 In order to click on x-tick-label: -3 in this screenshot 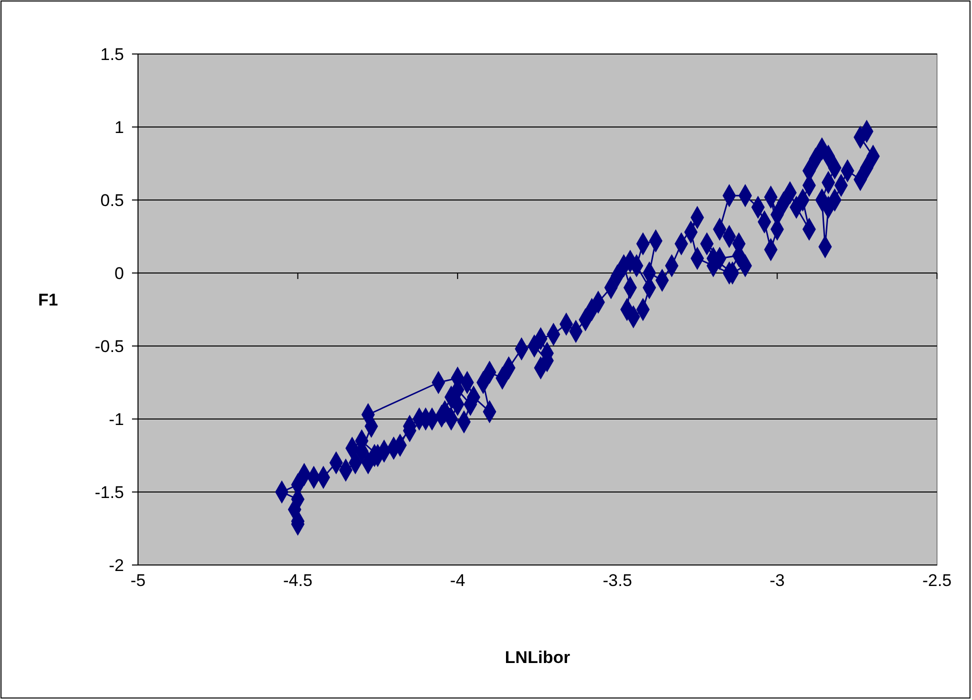, I will do `click(777, 580)`.